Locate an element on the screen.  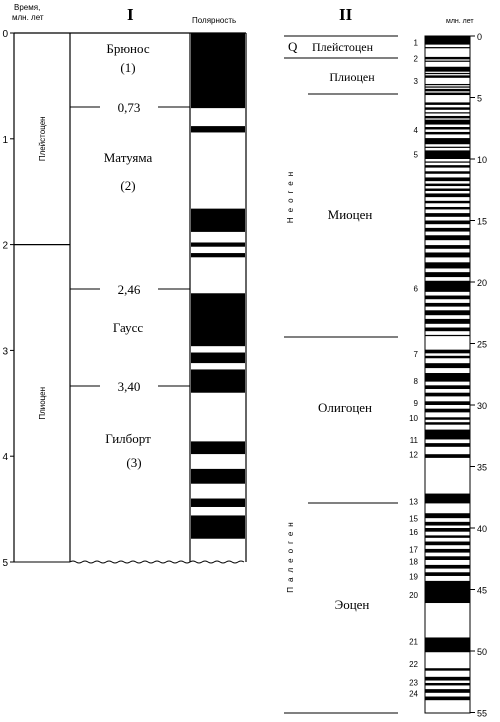
anomaly-label: 11 is located at coordinates (414, 440).